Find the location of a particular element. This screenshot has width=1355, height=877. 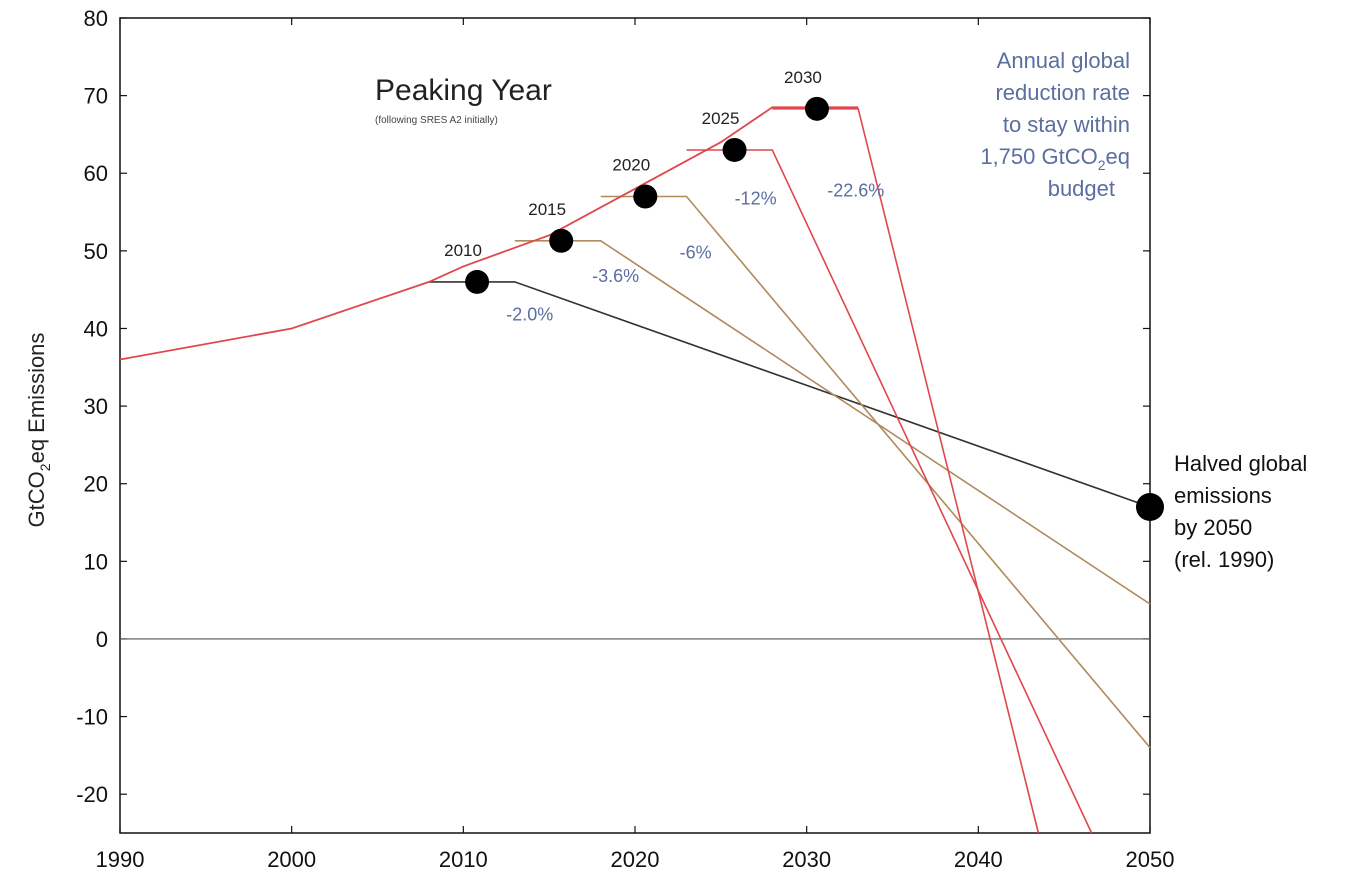

annotation-line-5: budget is located at coordinates (1081, 188).